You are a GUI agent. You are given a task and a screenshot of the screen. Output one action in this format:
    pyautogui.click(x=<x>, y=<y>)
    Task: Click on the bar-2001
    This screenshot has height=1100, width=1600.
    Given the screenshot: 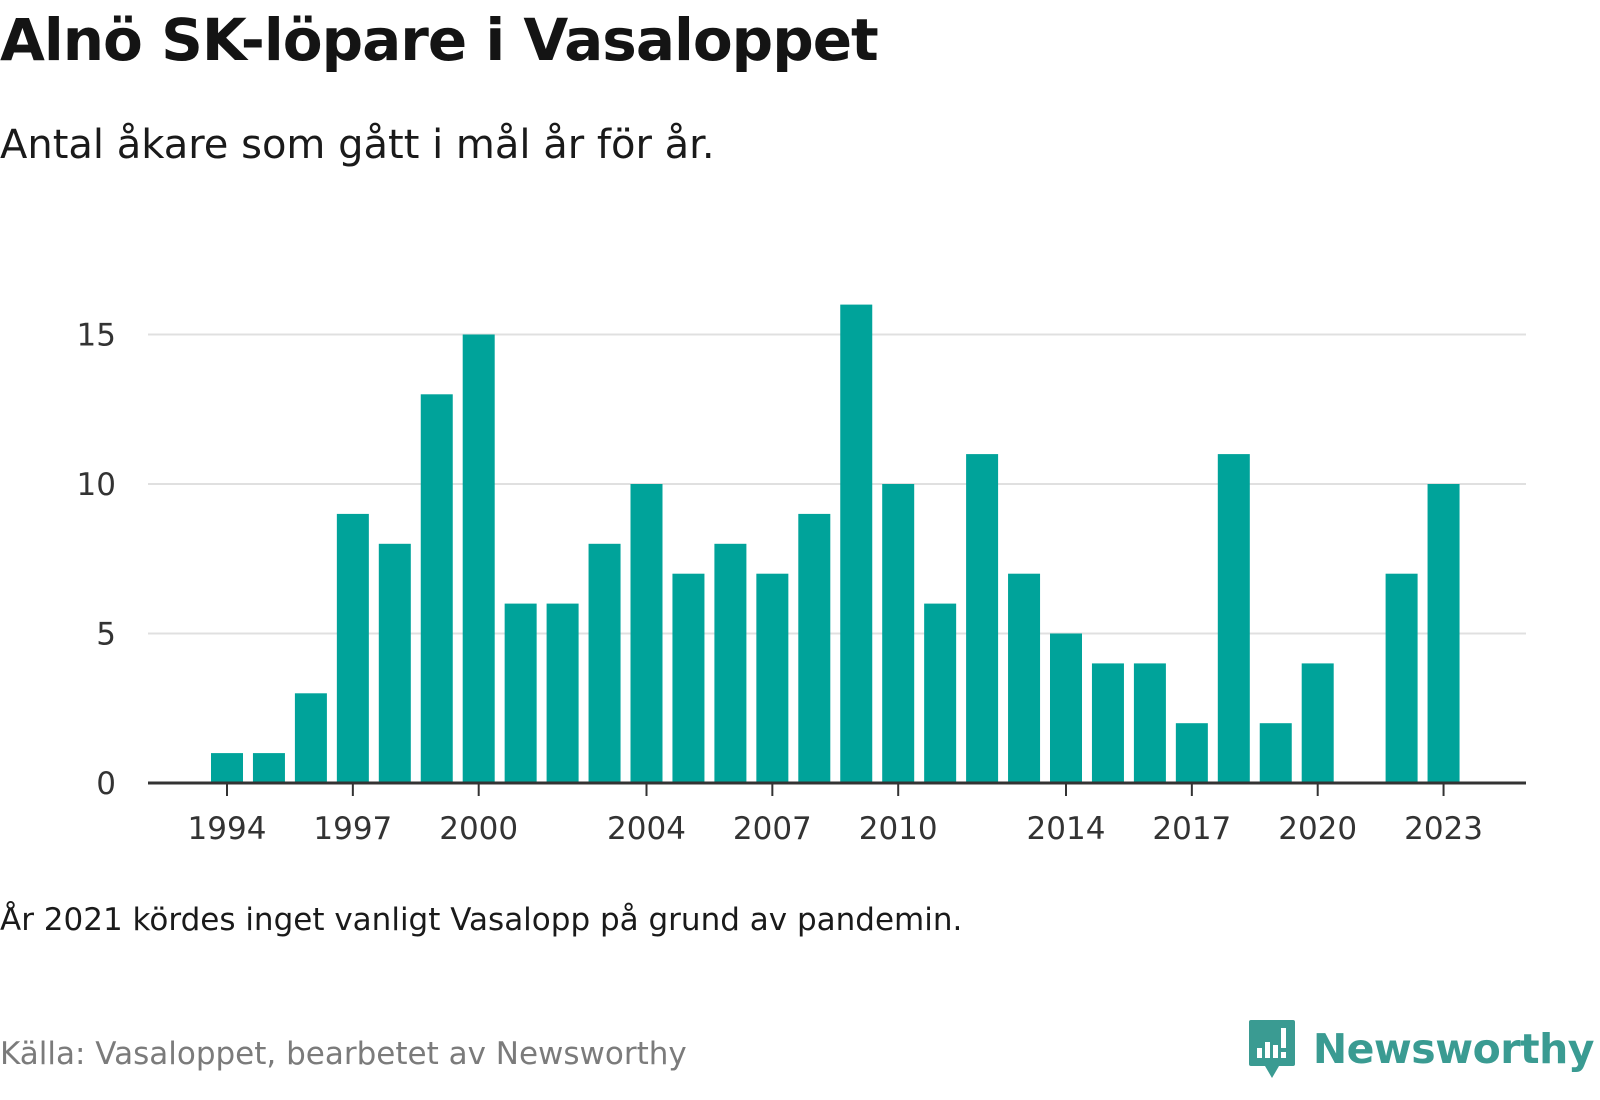 What is the action you would take?
    pyautogui.click(x=520, y=693)
    